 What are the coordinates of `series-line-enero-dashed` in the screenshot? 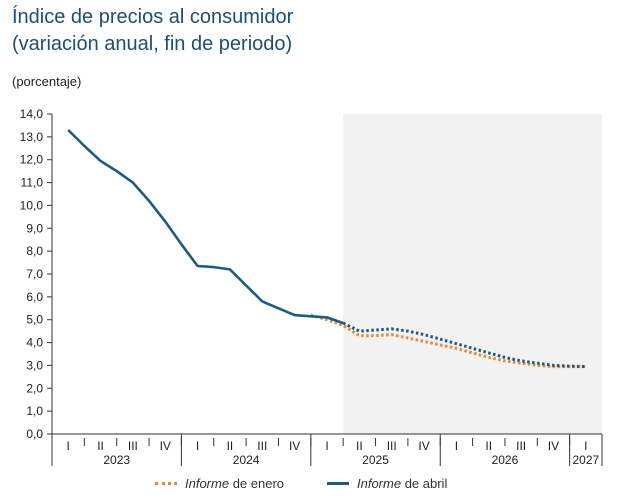 It's located at (448, 341).